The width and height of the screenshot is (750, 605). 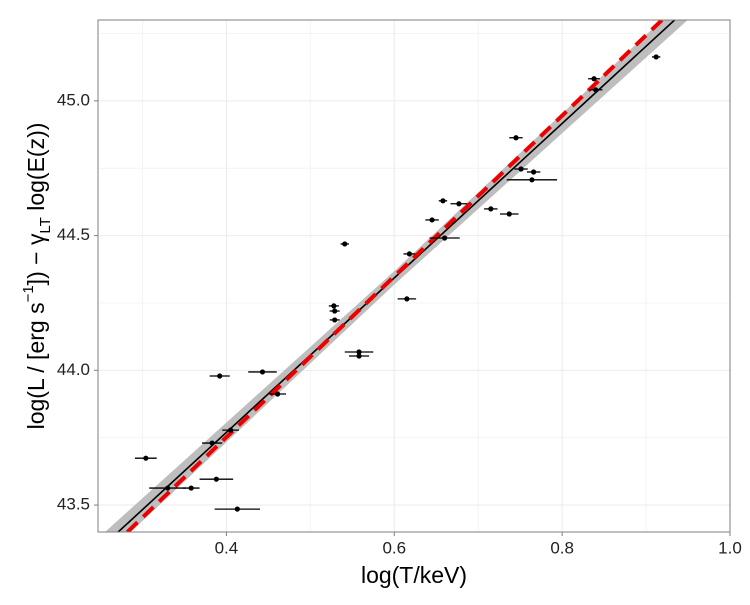 I want to click on y-axis-title-part: log(E(z)), so click(x=36, y=170).